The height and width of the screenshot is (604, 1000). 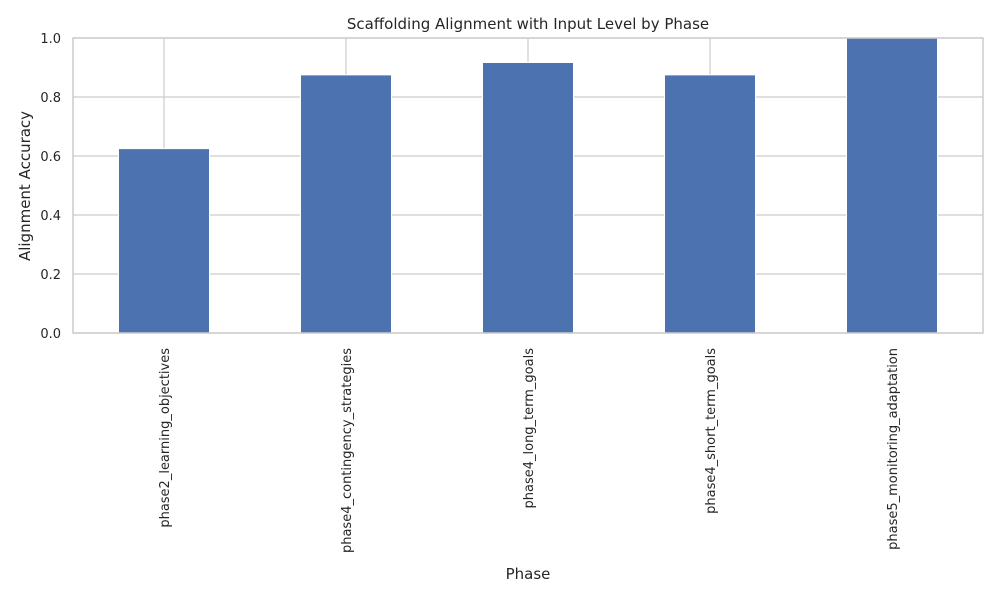 I want to click on x-tick-label: phase4_short_term_goals, so click(x=711, y=431).